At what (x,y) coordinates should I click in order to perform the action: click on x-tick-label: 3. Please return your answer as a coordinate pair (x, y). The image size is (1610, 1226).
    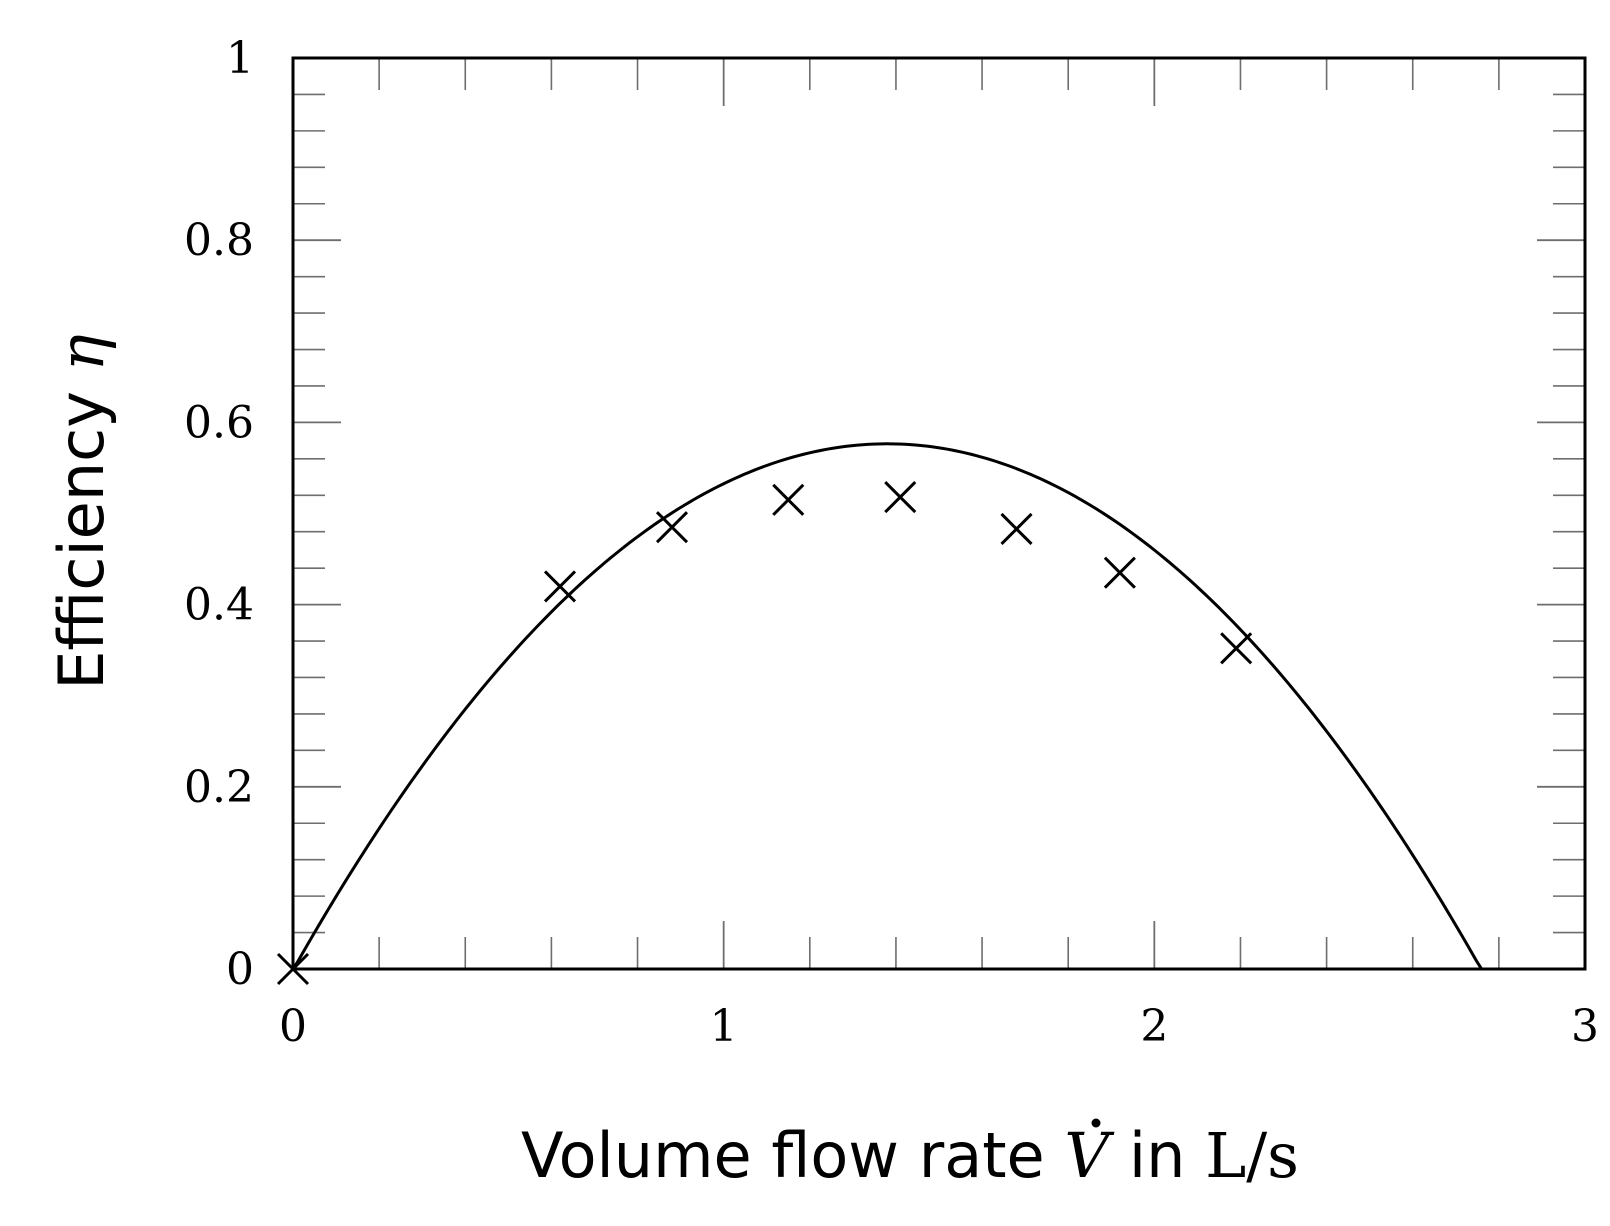
    Looking at the image, I should click on (1585, 1026).